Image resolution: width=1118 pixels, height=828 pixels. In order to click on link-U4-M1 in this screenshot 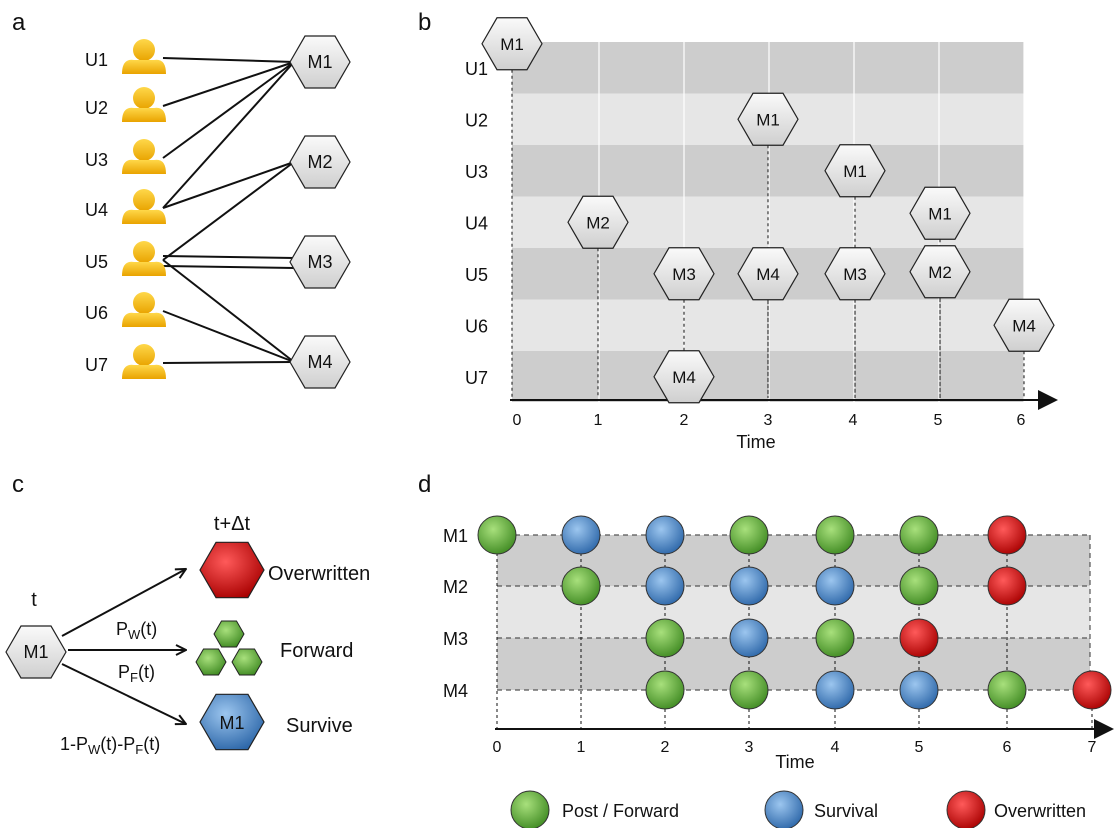, I will do `click(228, 135)`.